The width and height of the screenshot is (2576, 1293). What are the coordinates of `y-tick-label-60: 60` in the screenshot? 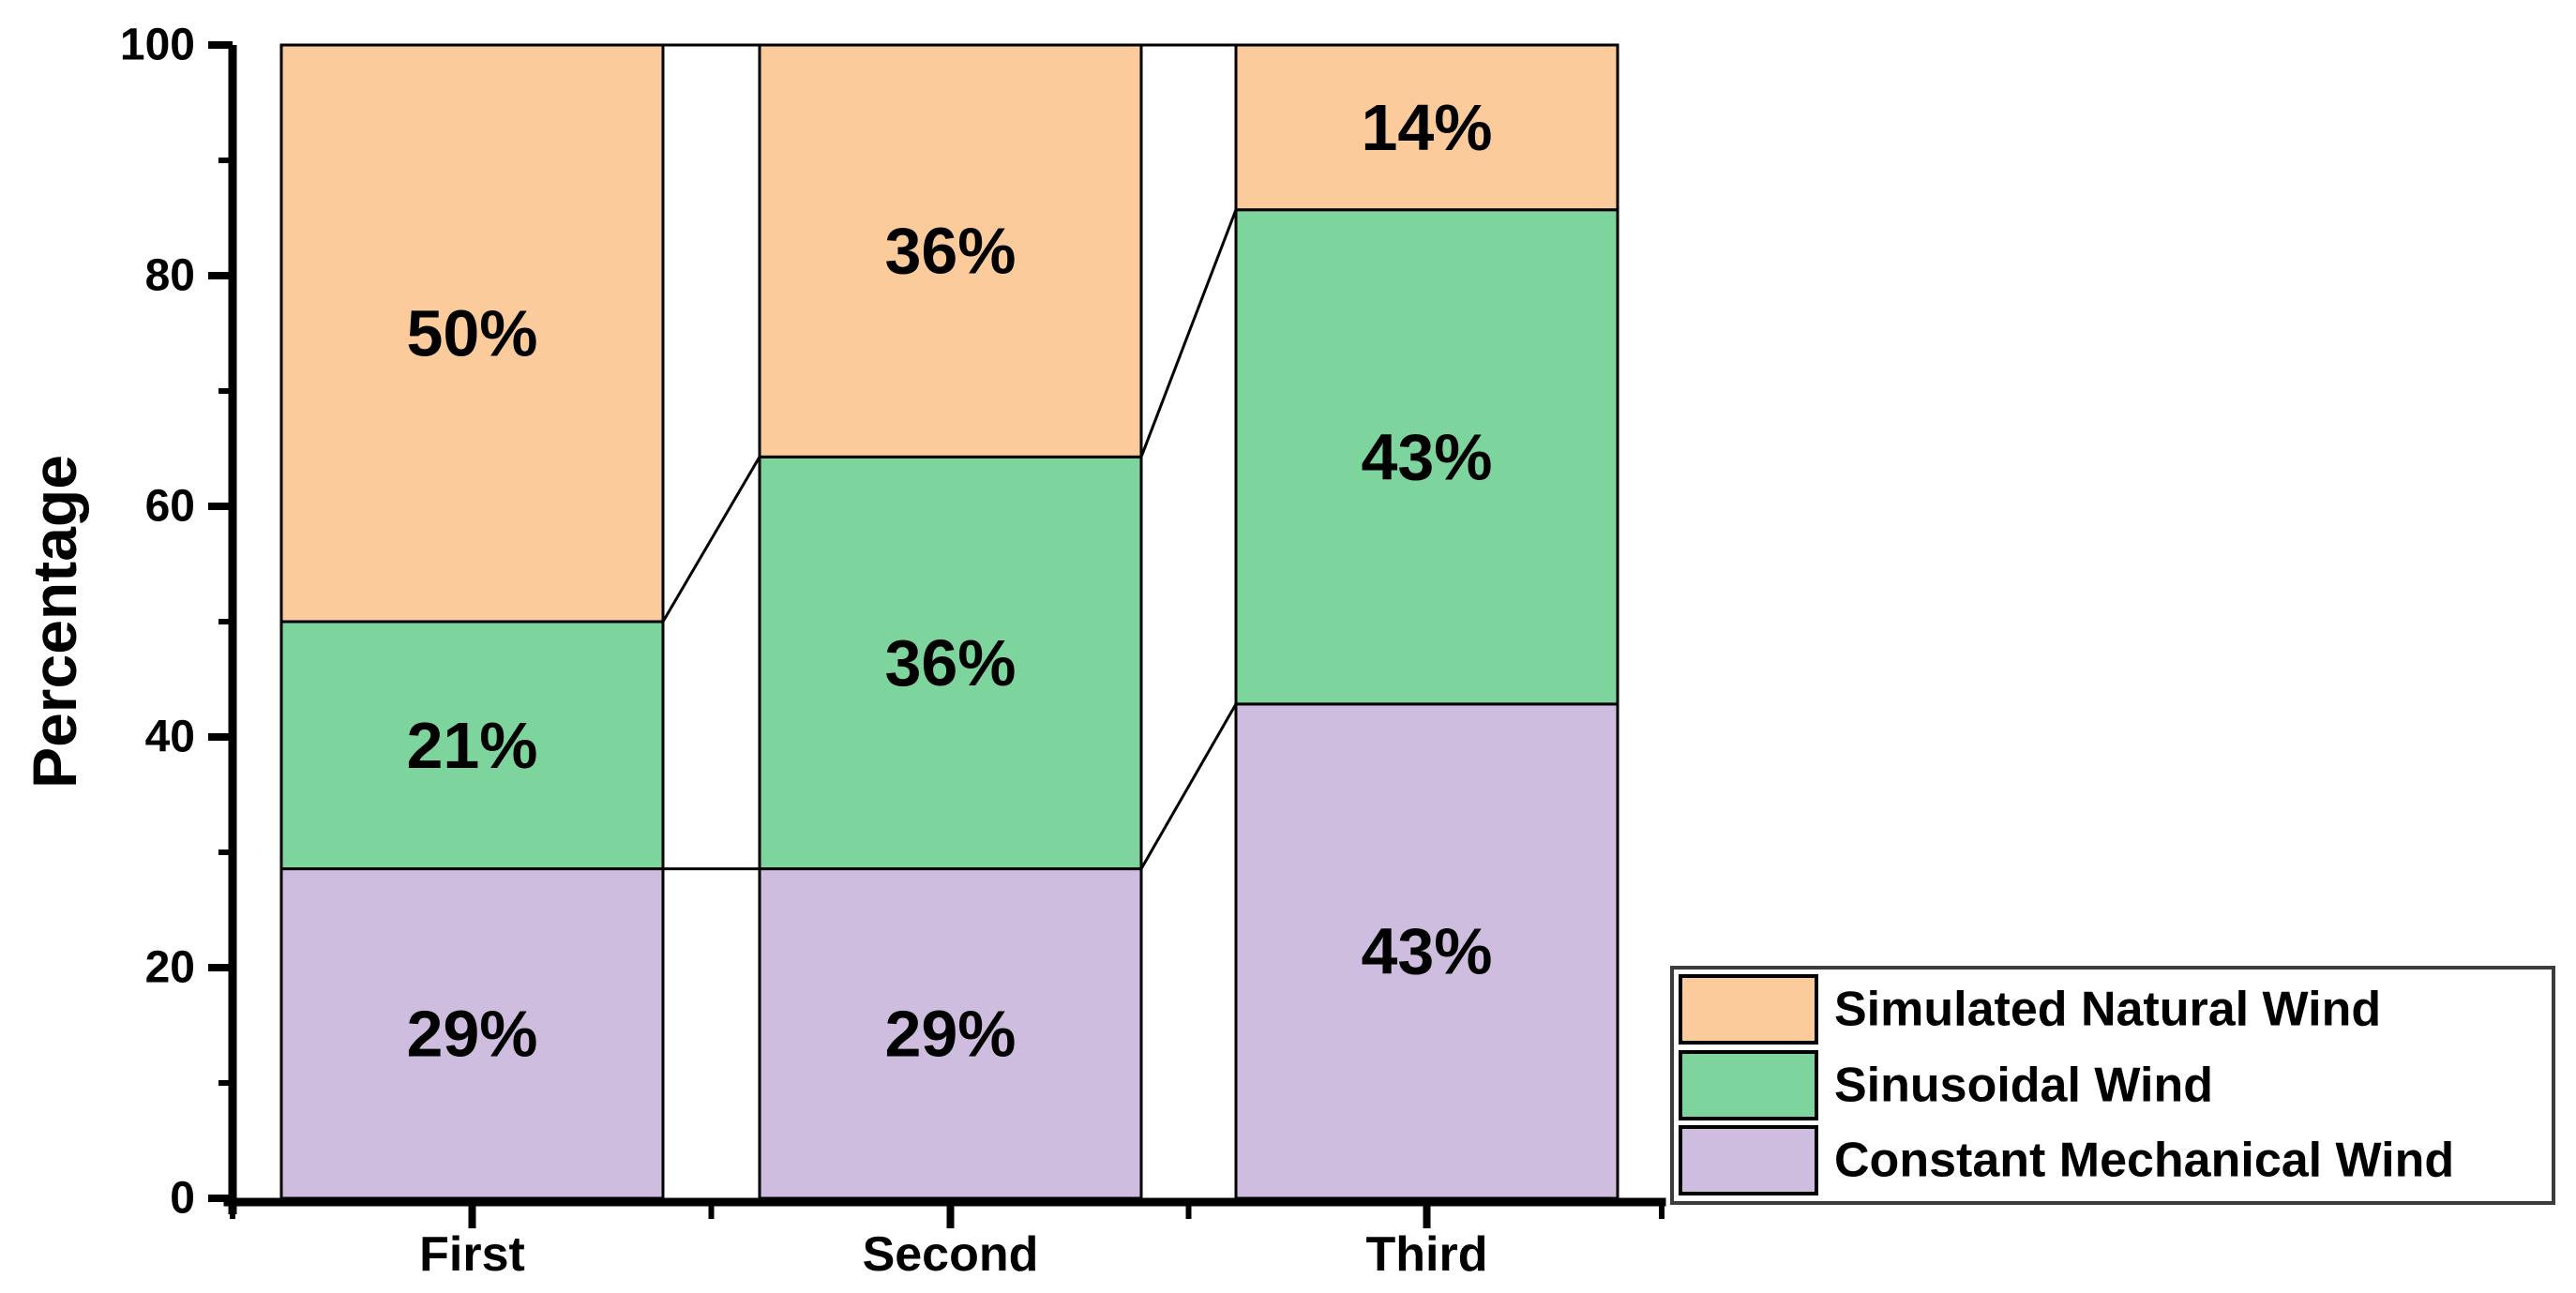 It's located at (170, 507).